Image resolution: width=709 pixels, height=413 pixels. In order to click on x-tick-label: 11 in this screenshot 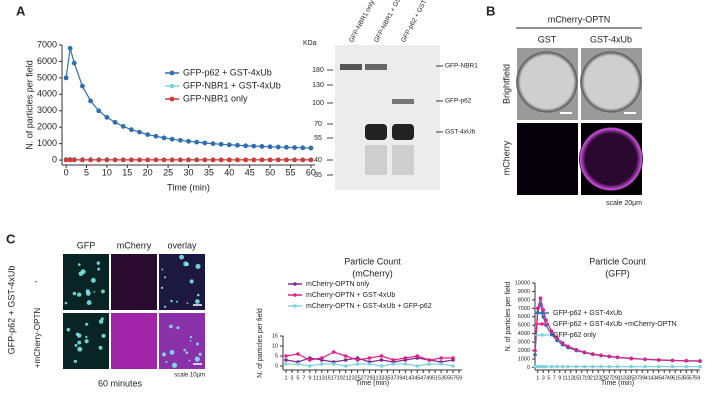, I will do `click(316, 378)`.